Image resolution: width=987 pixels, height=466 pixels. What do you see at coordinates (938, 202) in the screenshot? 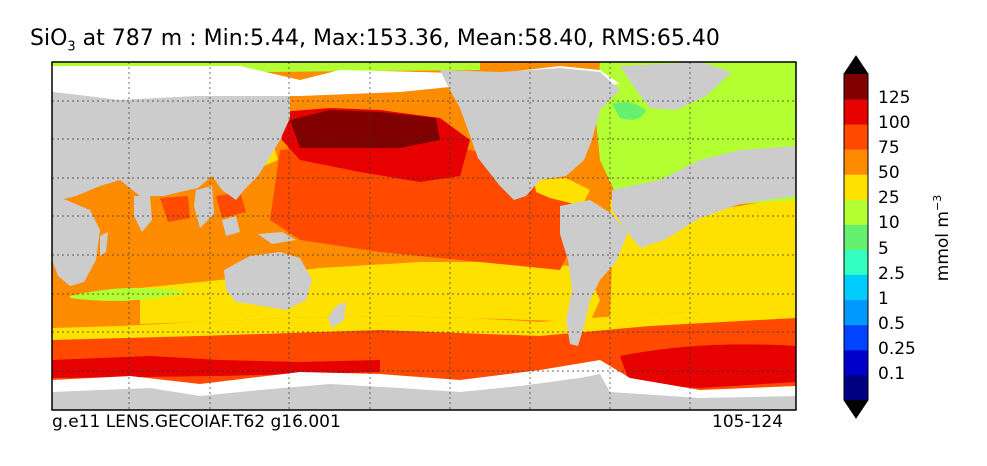
I see `units-exponent: −3` at bounding box center [938, 202].